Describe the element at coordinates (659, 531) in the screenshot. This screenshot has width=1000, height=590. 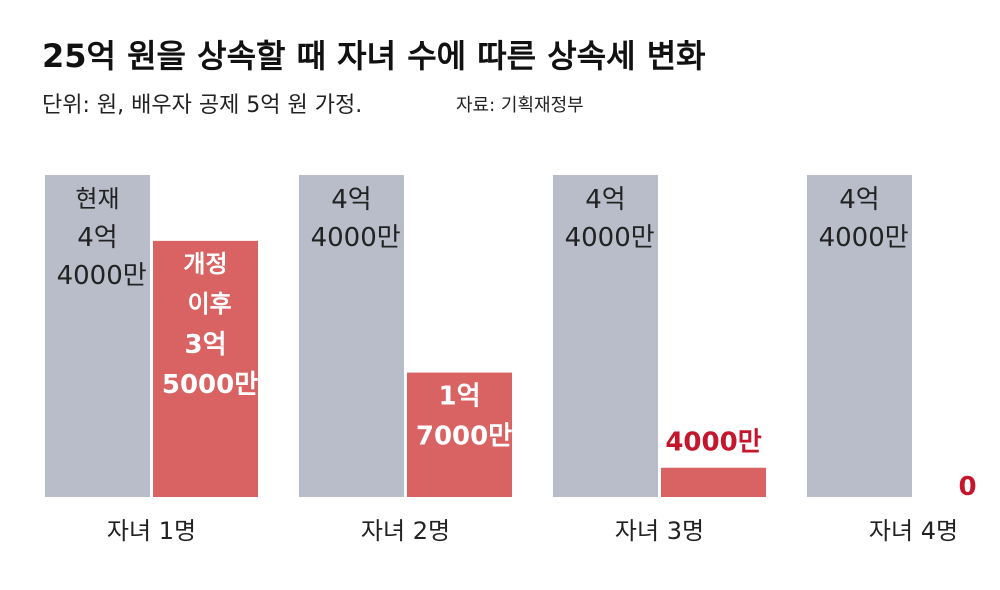
I see `x-tick-label: 자녀 3명` at that location.